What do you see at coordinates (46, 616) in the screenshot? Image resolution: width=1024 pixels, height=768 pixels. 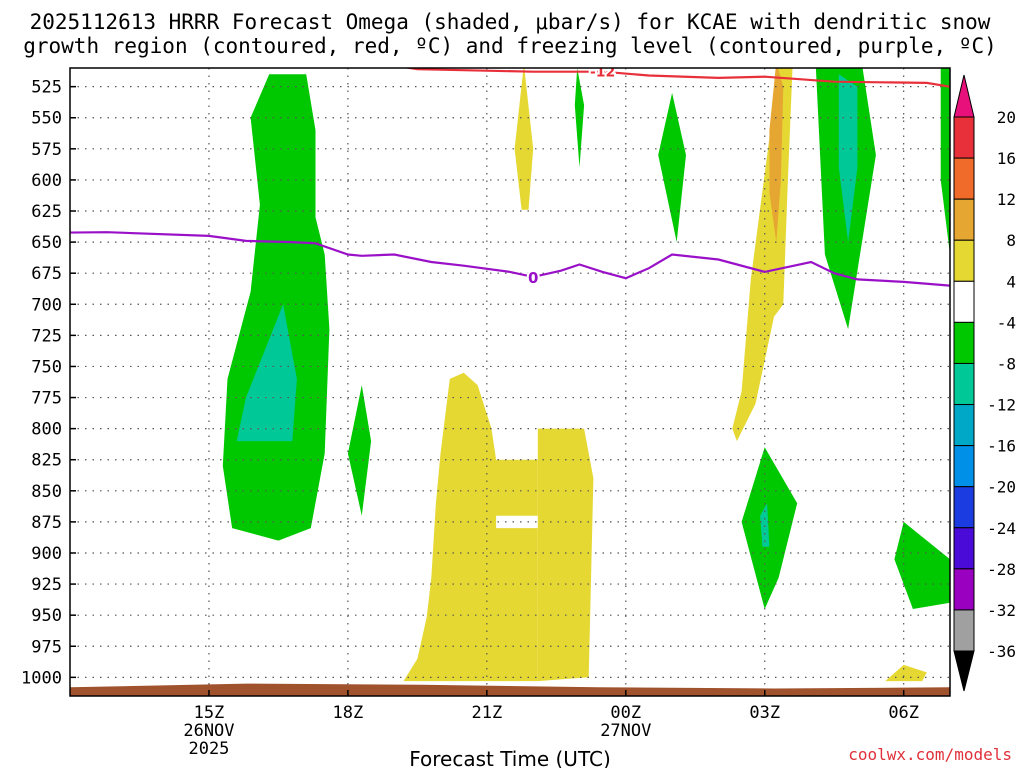 I see `y-tick-label-950: 950` at bounding box center [46, 616].